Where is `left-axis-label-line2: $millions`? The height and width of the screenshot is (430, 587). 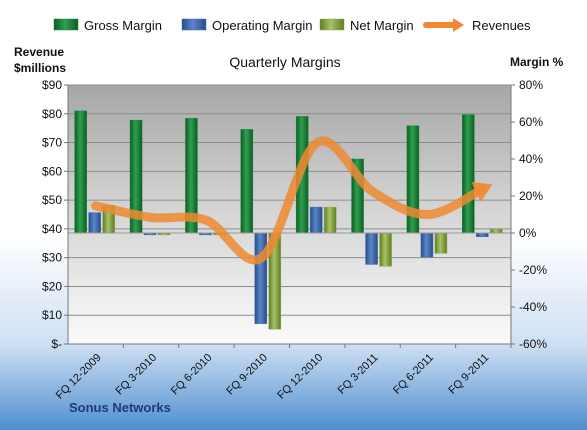 left-axis-label-line2: $millions is located at coordinates (40, 68).